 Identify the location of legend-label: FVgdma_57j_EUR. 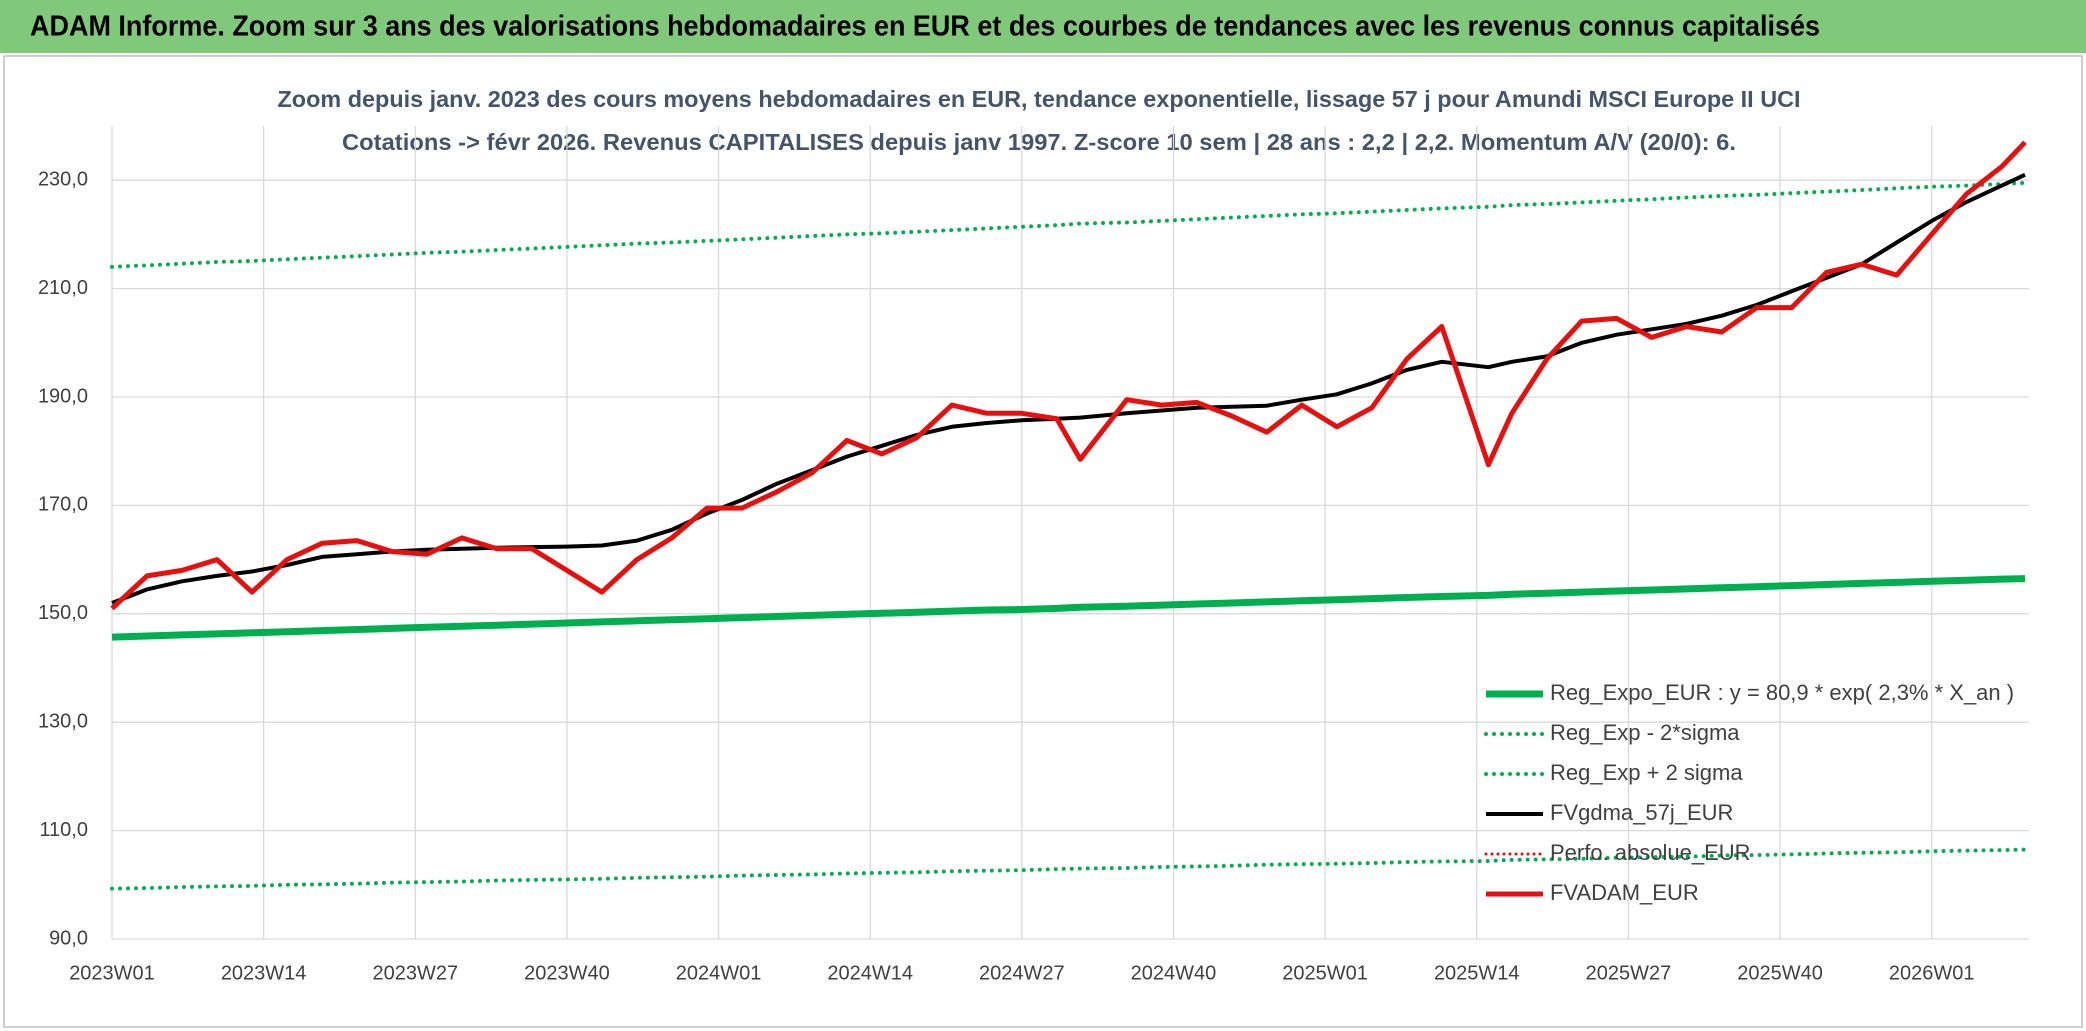
(1641, 812).